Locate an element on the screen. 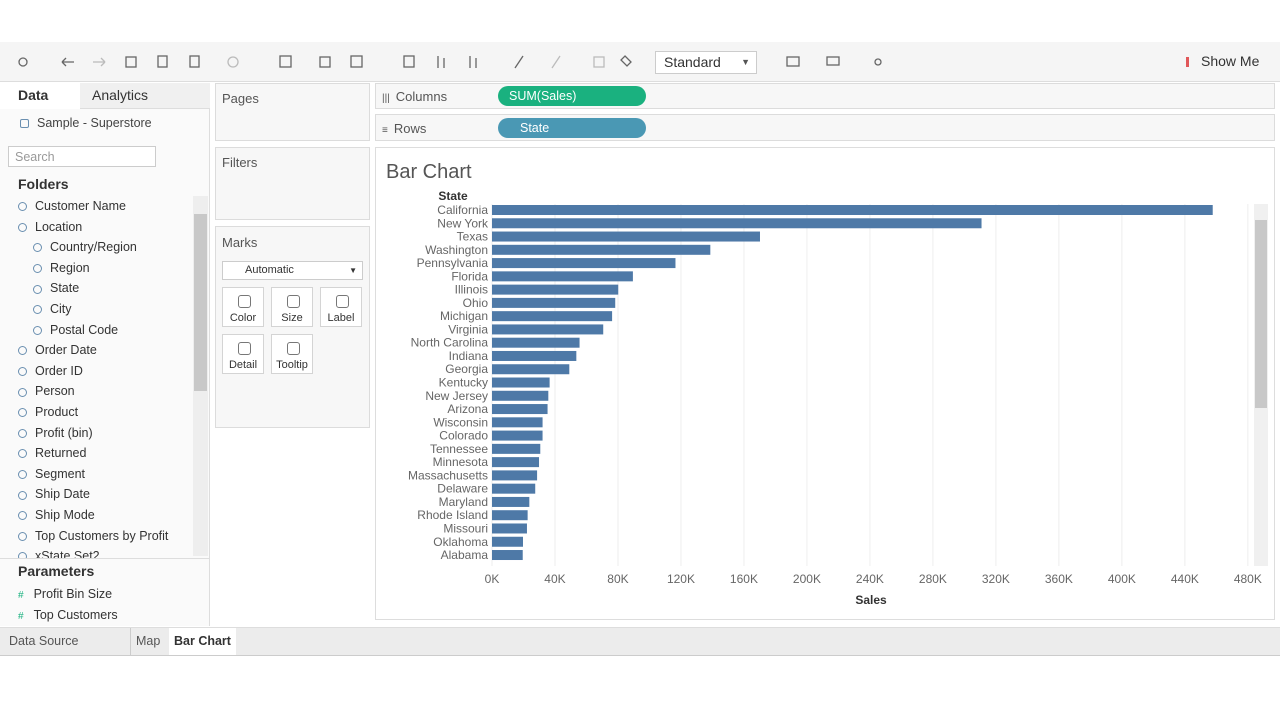  field-name: State is located at coordinates (65, 288).